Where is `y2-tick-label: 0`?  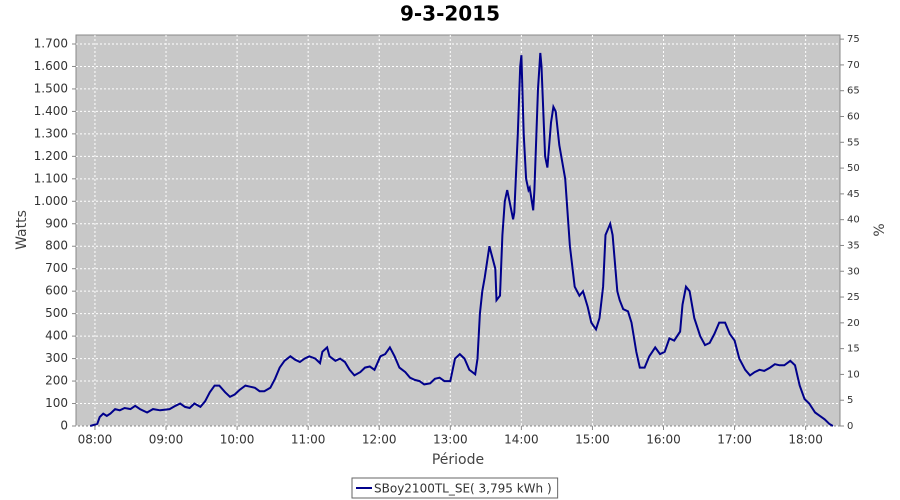 y2-tick-label: 0 is located at coordinates (850, 426).